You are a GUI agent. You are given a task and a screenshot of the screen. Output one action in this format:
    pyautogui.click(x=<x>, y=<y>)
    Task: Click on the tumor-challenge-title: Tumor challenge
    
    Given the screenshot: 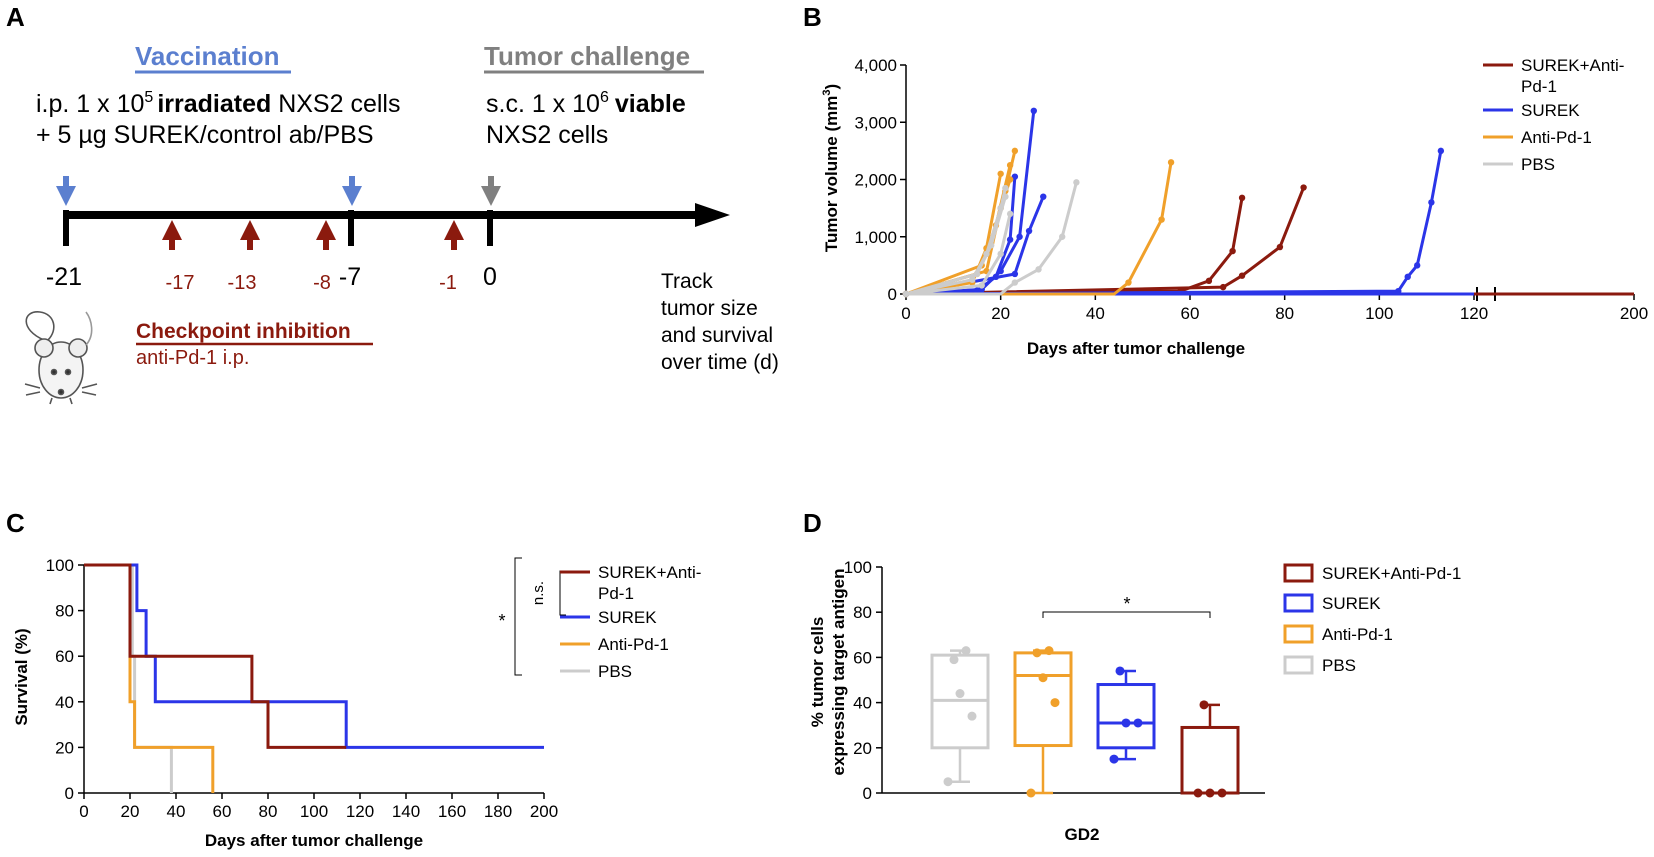 What is the action you would take?
    pyautogui.click(x=587, y=56)
    